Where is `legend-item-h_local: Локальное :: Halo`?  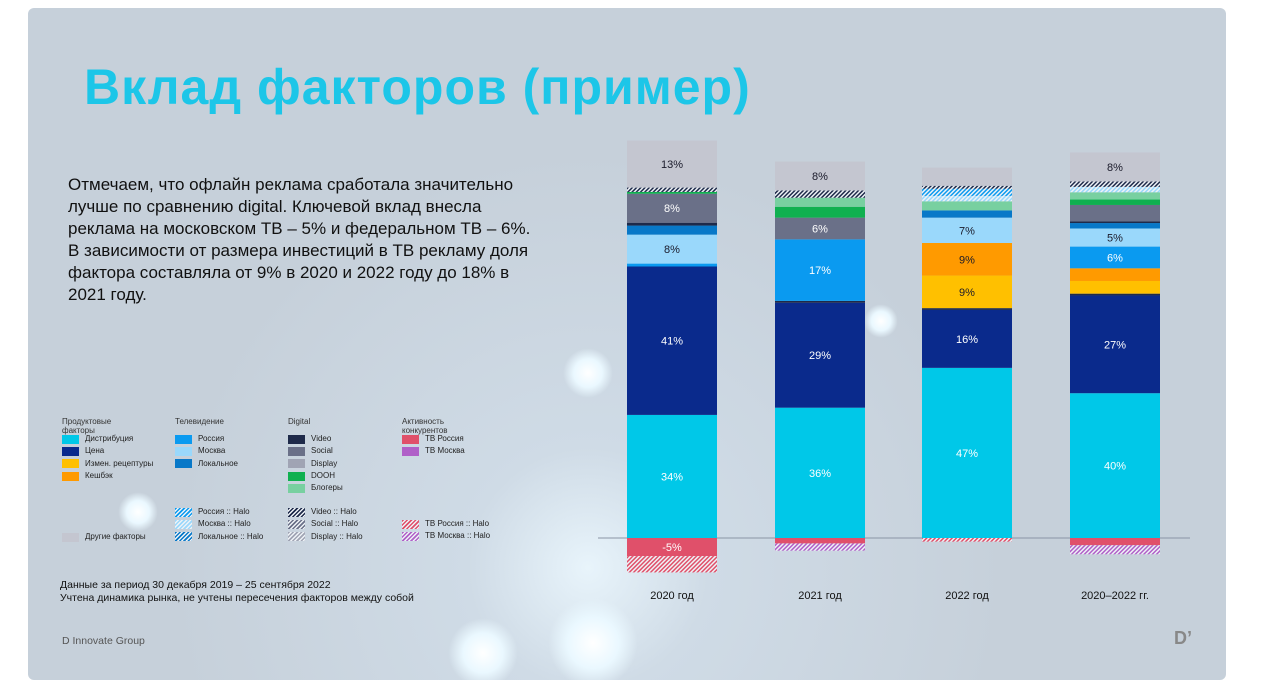
legend-item-h_local: Локальное :: Halo is located at coordinates (219, 537).